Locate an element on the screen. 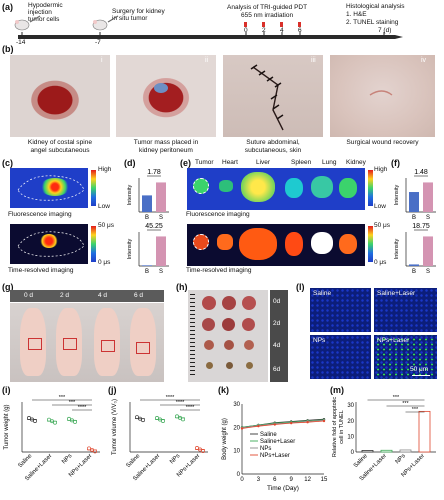  roman-iii: iii is located at coordinates (313, 60).